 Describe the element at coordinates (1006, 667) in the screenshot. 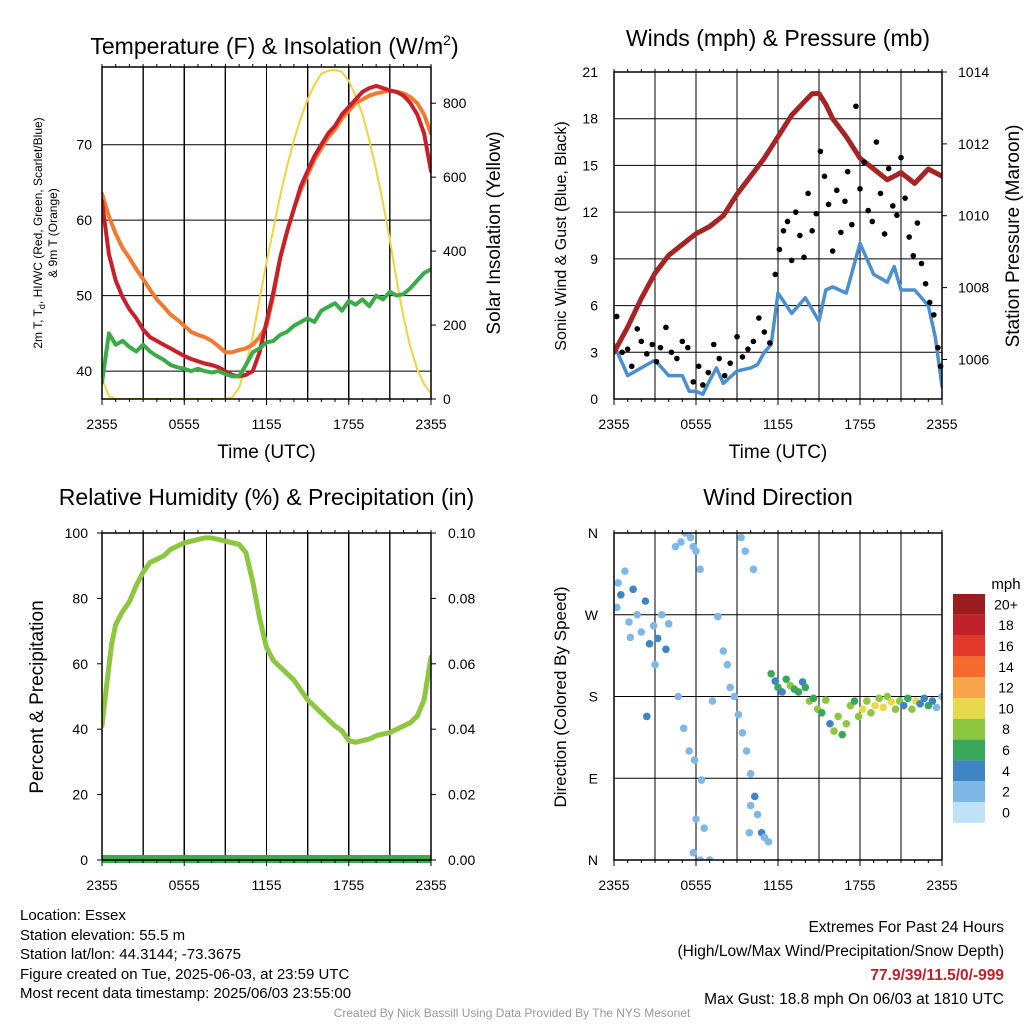

I see `legend-label: 14` at that location.